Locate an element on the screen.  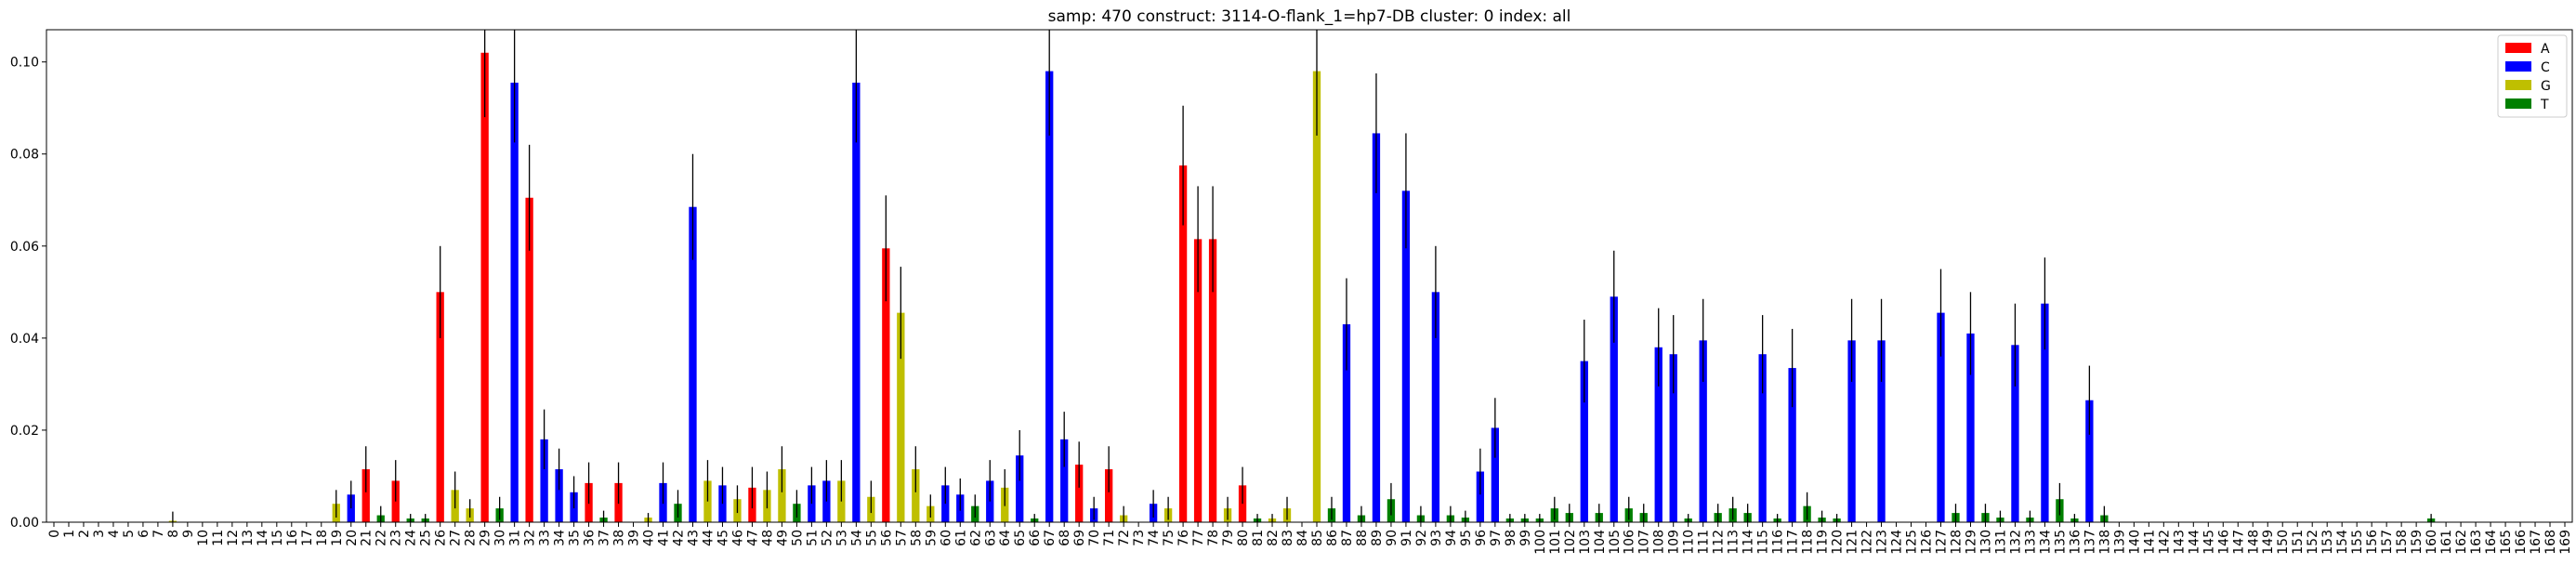
x-tick-label: 52 is located at coordinates (827, 538).